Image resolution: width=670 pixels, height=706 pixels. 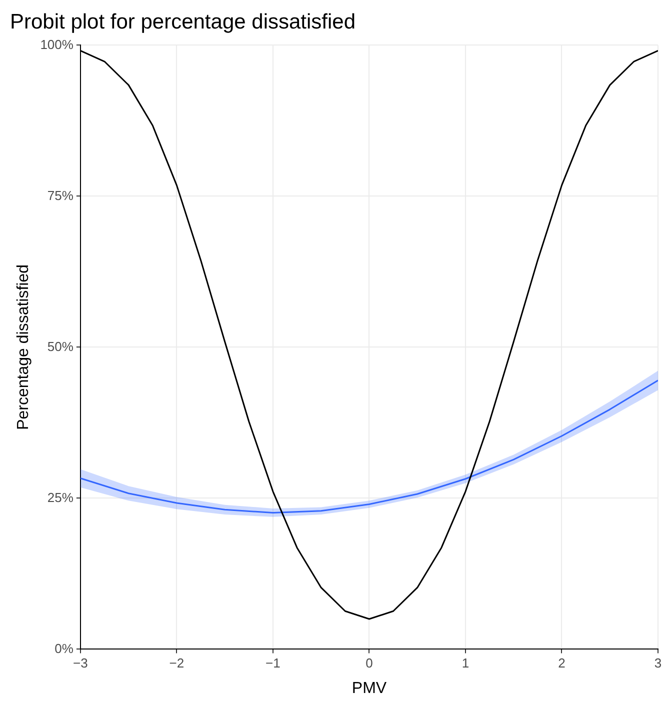 What do you see at coordinates (64, 648) in the screenshot?
I see `y-tick-label: 0%` at bounding box center [64, 648].